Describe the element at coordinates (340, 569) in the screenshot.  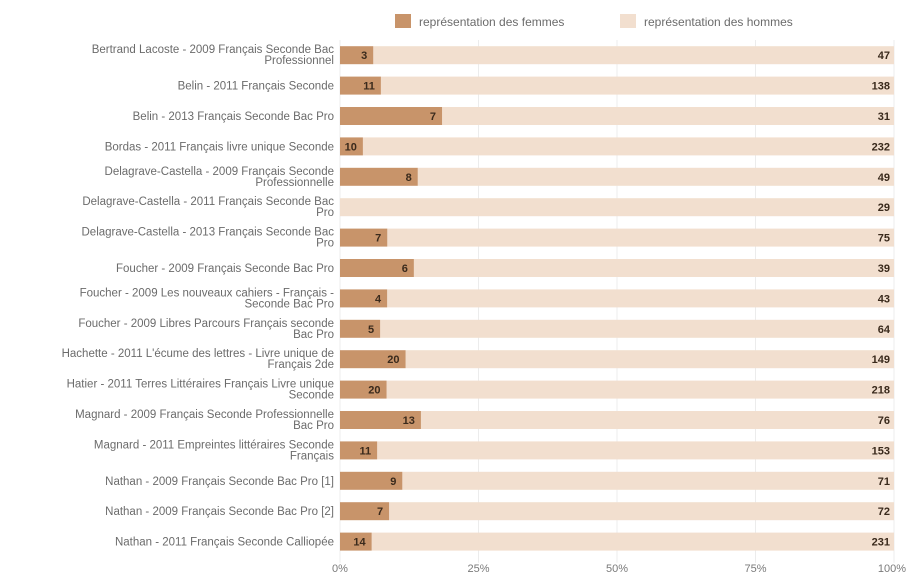
I see `x-tick-label: 0%` at that location.